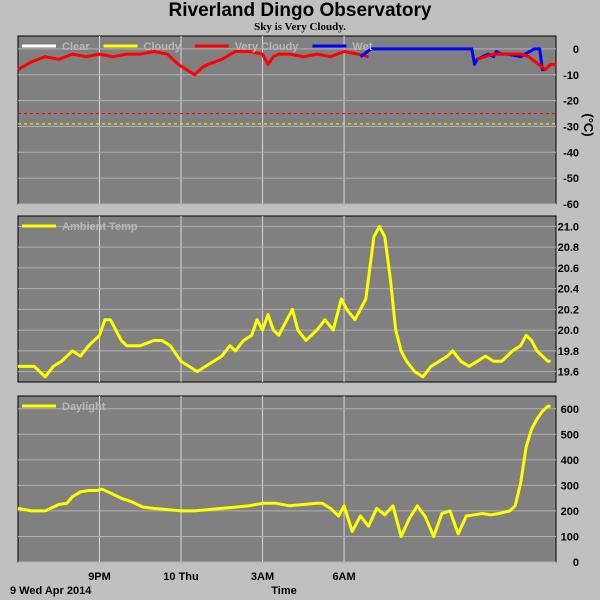  Describe the element at coordinates (576, 563) in the screenshot. I see `ytick-label-2-6: 0` at that location.